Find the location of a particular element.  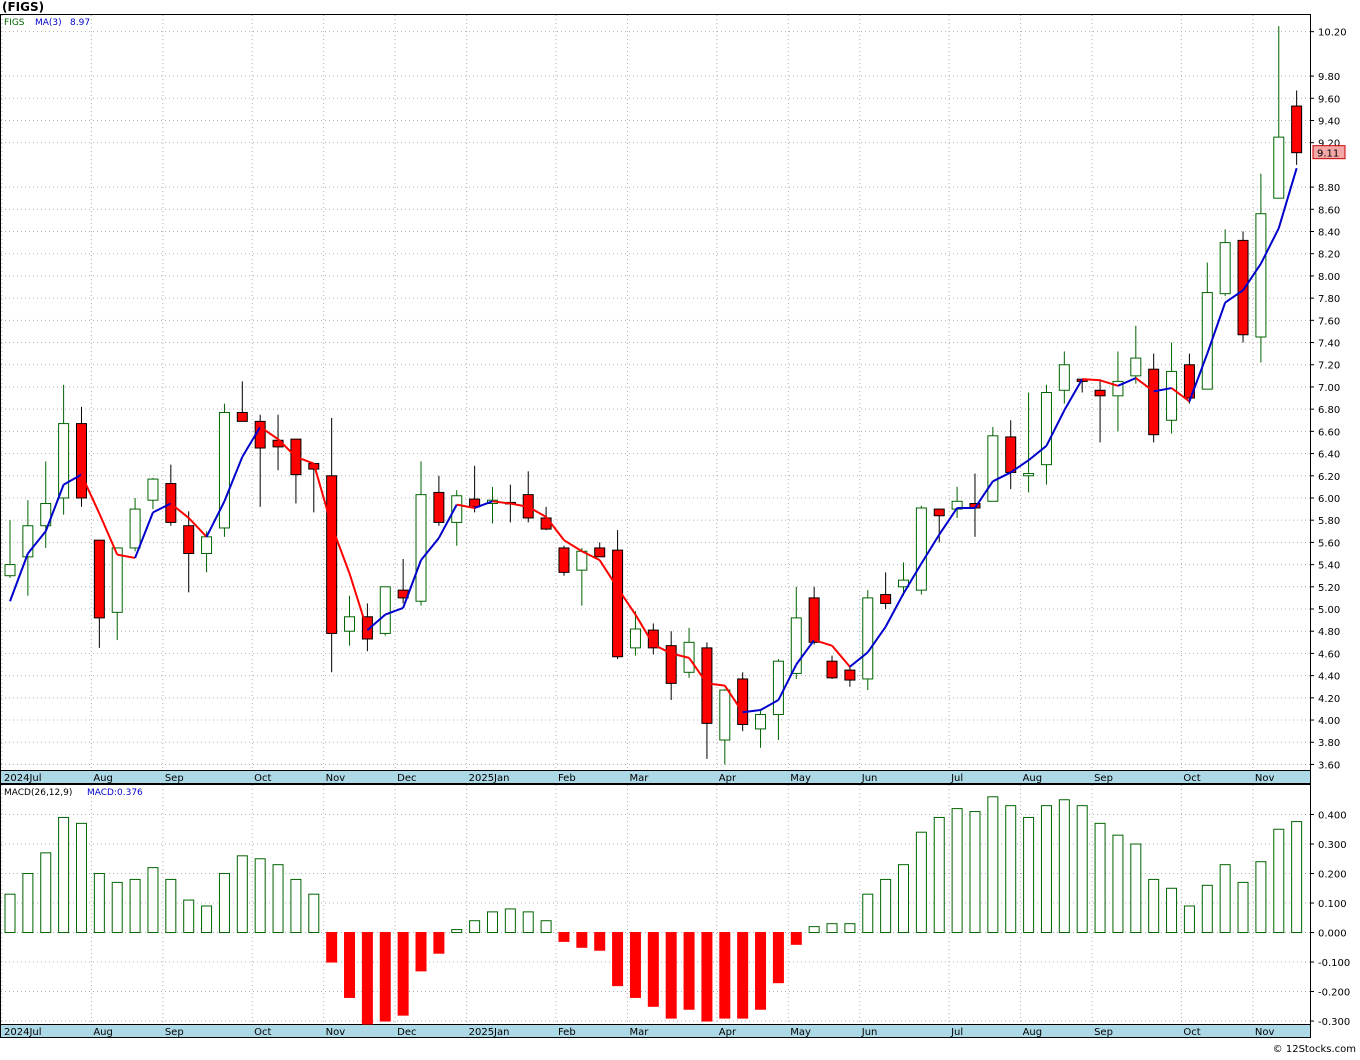

price-tick-label: 5.00 is located at coordinates (1329, 610).